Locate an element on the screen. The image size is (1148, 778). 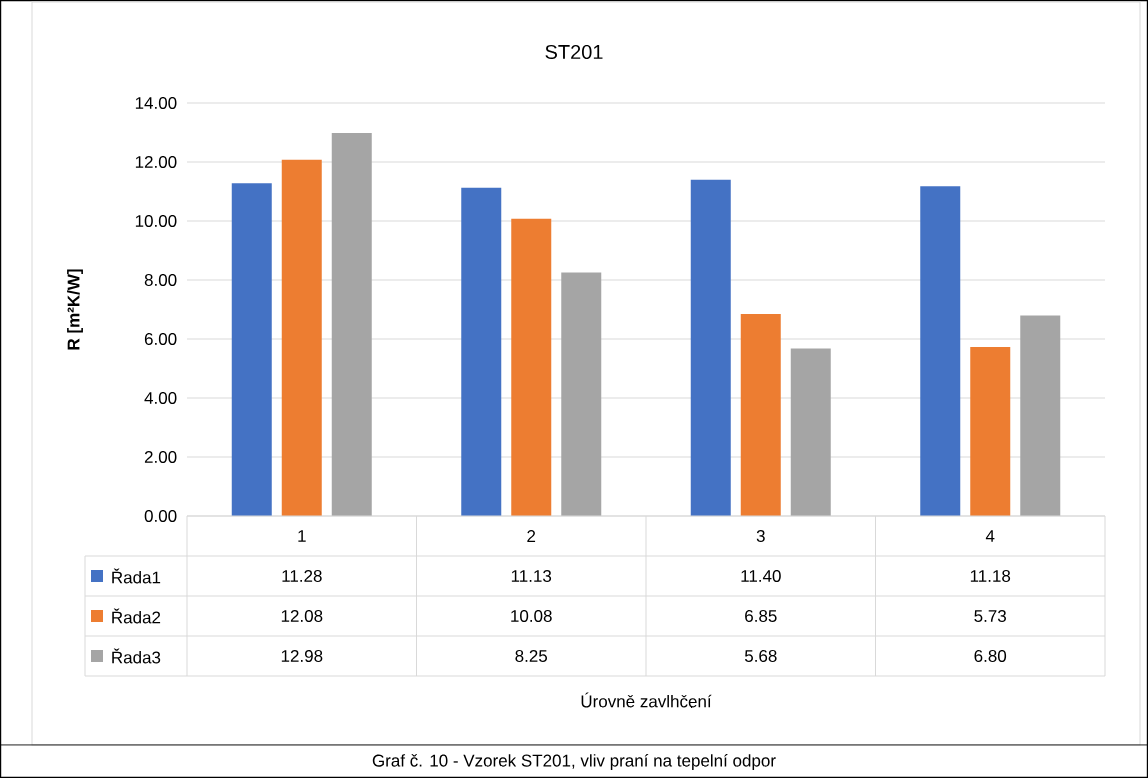
data-label: 5.68 is located at coordinates (760, 656).